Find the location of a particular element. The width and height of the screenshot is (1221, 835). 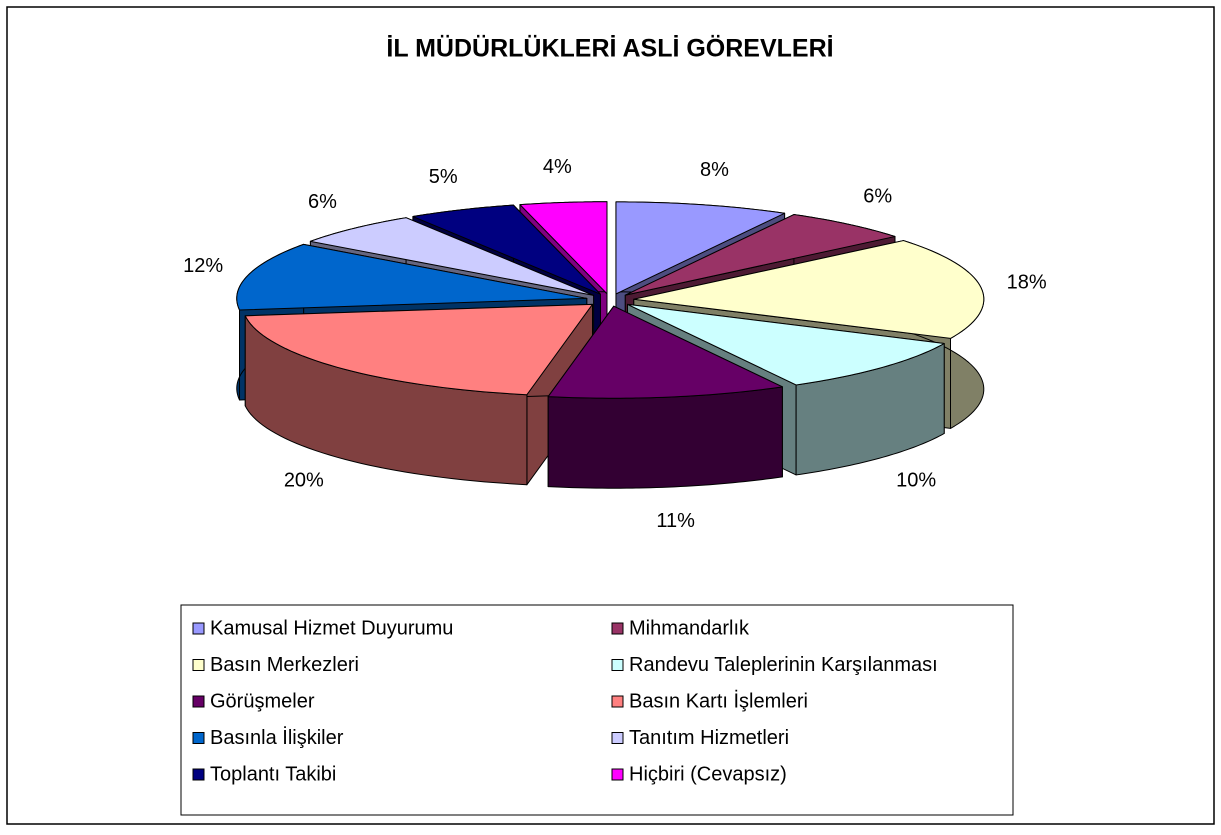

data-label: 18% is located at coordinates (1027, 283).